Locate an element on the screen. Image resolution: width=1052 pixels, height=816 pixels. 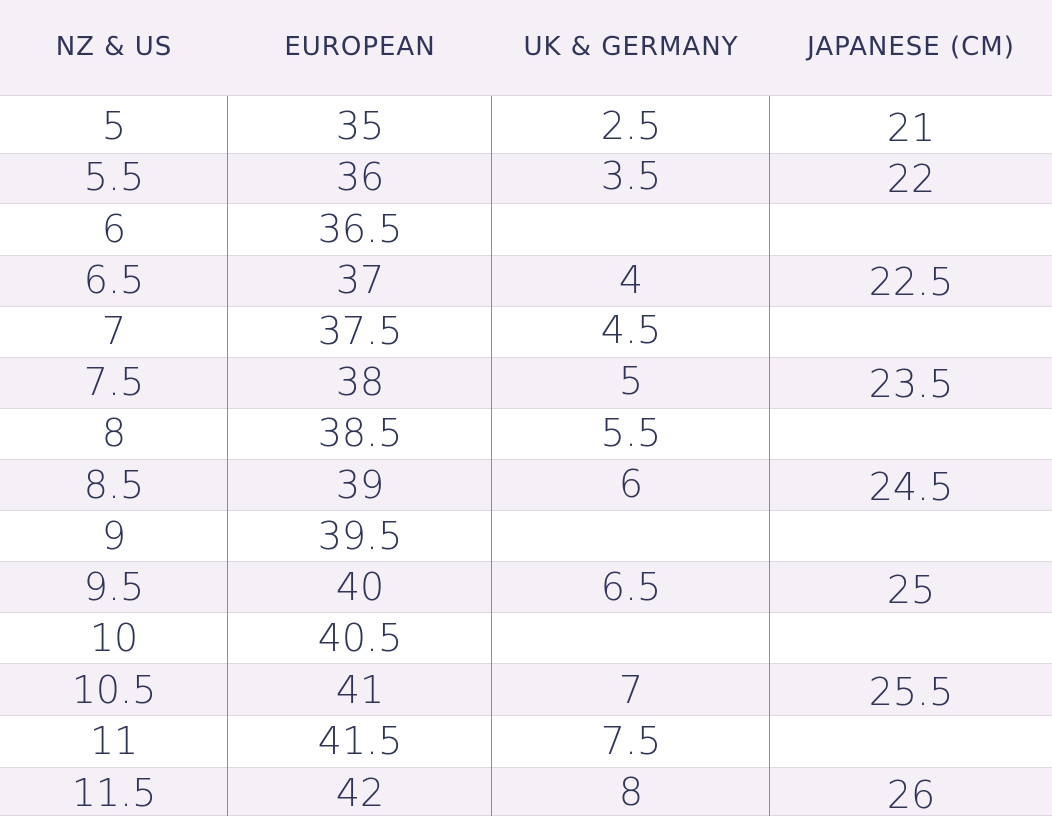
cell-nz-us: 7.5 is located at coordinates (114, 382).